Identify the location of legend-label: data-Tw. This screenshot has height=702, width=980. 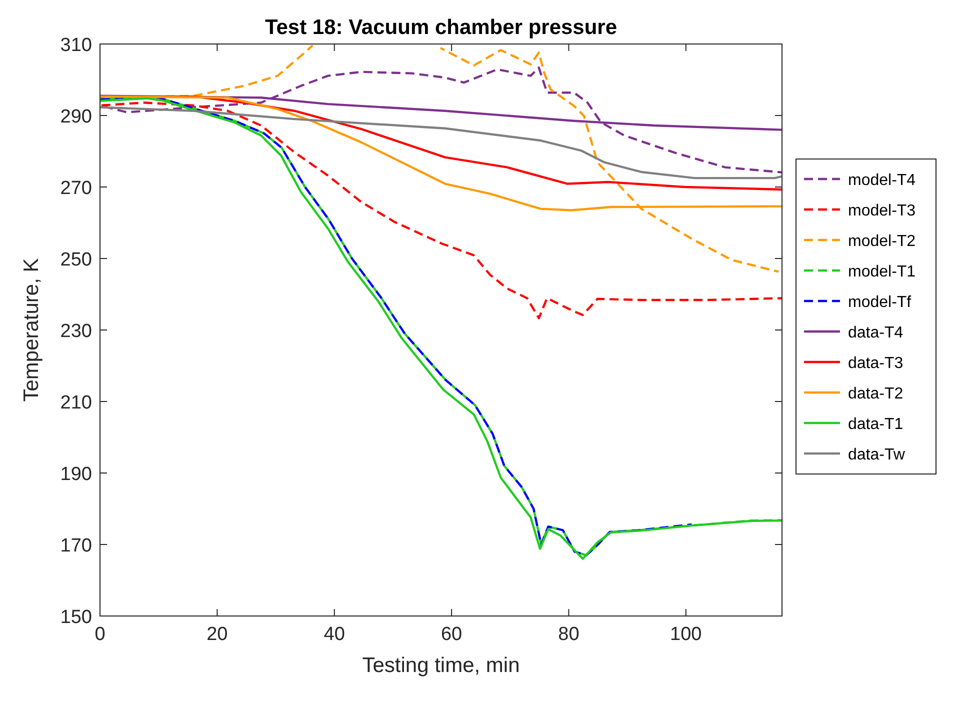
(877, 455).